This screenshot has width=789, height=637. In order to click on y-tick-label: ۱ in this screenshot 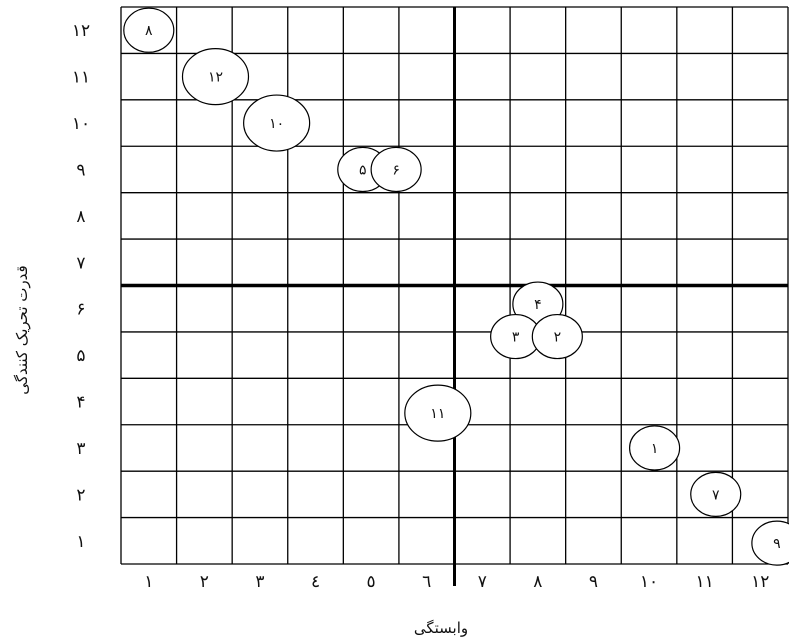, I will do `click(80, 542)`.